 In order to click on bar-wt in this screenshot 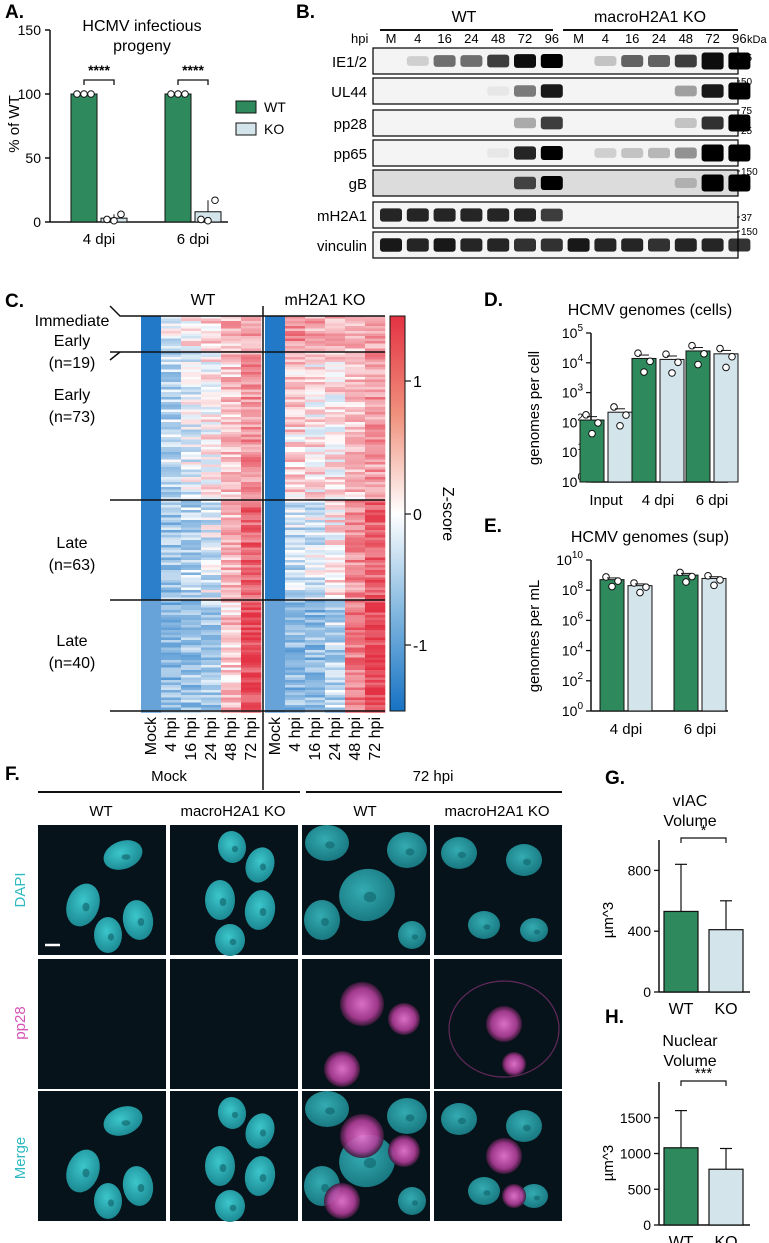, I will do `click(612, 645)`.